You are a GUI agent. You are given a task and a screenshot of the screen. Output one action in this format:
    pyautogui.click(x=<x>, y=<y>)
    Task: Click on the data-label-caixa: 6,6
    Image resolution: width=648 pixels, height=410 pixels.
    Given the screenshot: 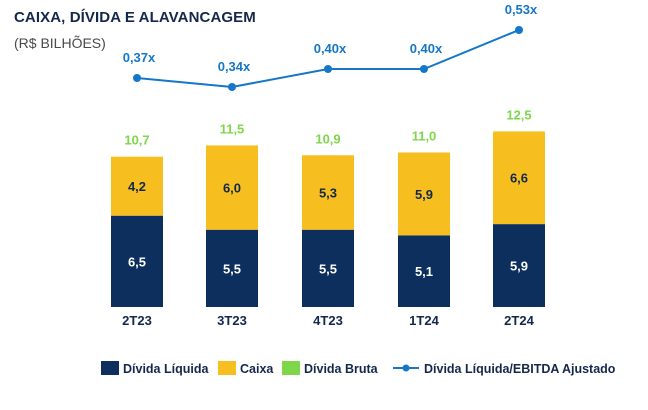 What is the action you would take?
    pyautogui.click(x=519, y=178)
    